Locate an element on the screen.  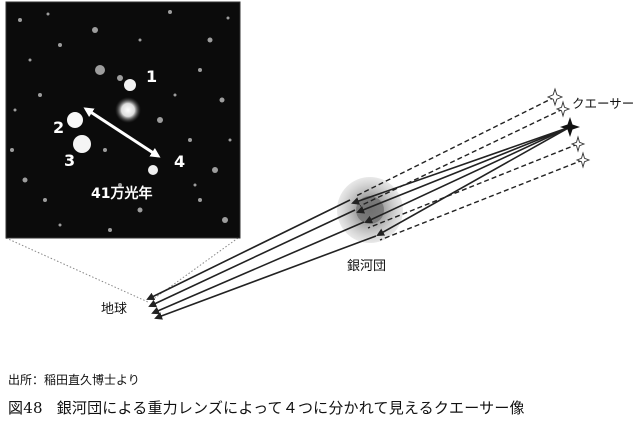
cluster-label: 銀河団 is located at coordinates (366, 266).